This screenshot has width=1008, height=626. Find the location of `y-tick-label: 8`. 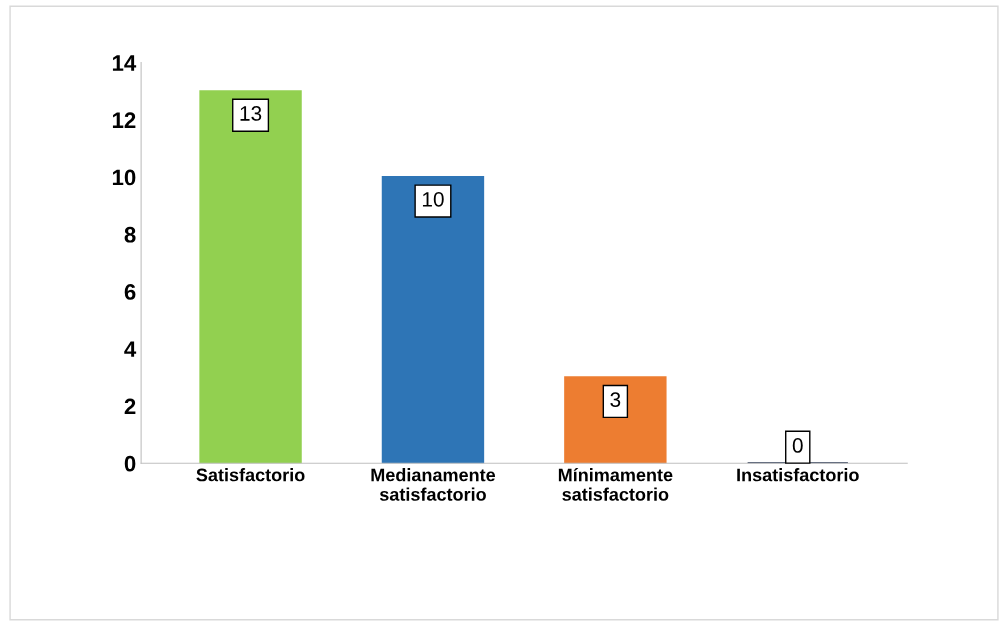

y-tick-label: 8 is located at coordinates (130, 234).